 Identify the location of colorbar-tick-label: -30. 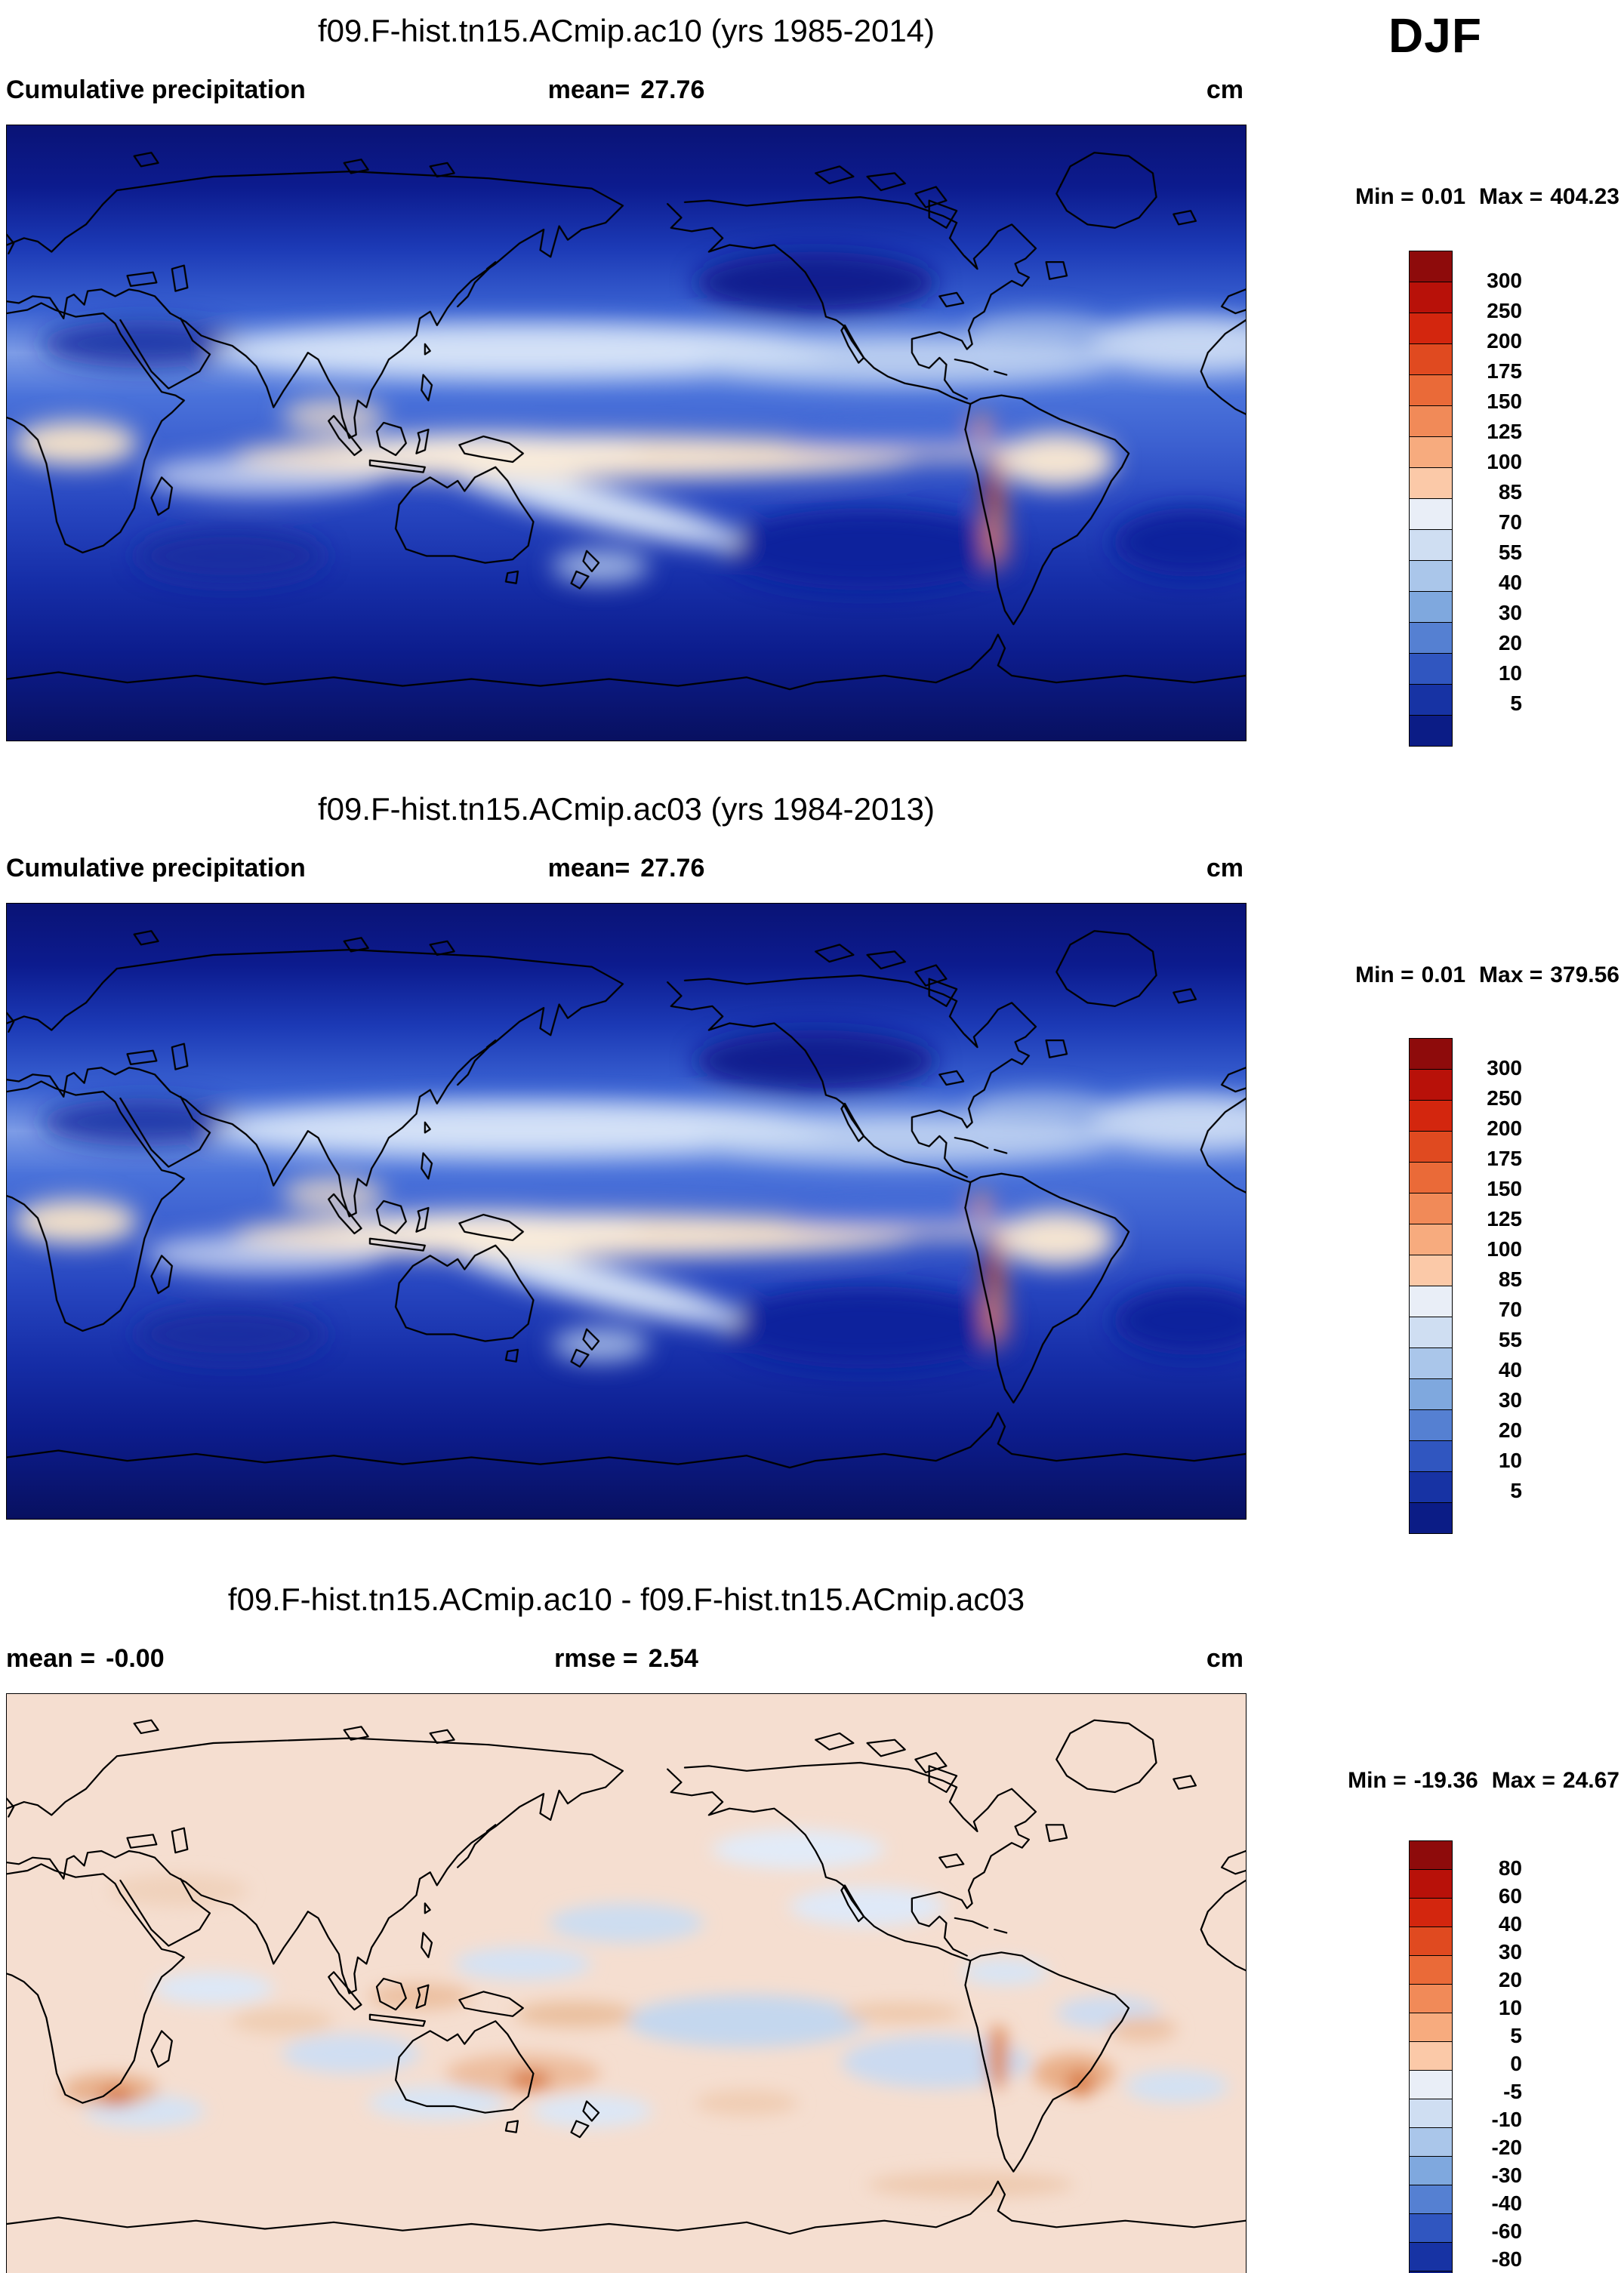
(1506, 2175).